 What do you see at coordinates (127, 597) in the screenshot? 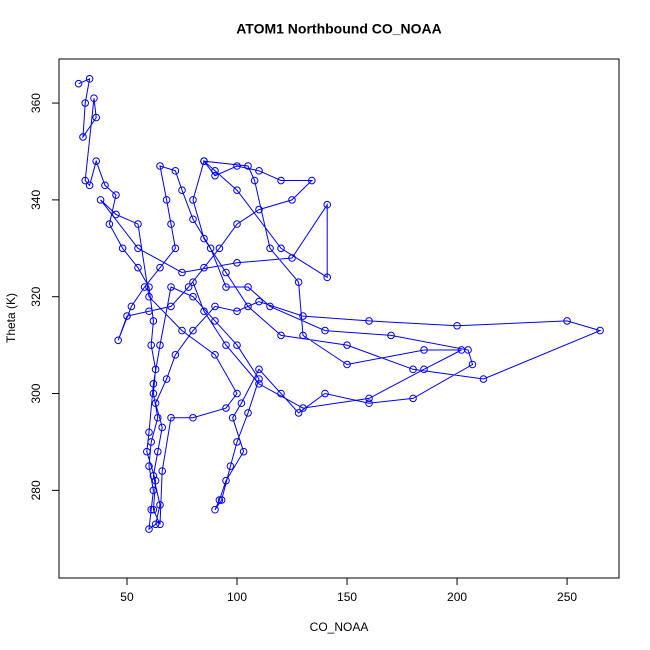
I see `x-tick-label: 50` at bounding box center [127, 597].